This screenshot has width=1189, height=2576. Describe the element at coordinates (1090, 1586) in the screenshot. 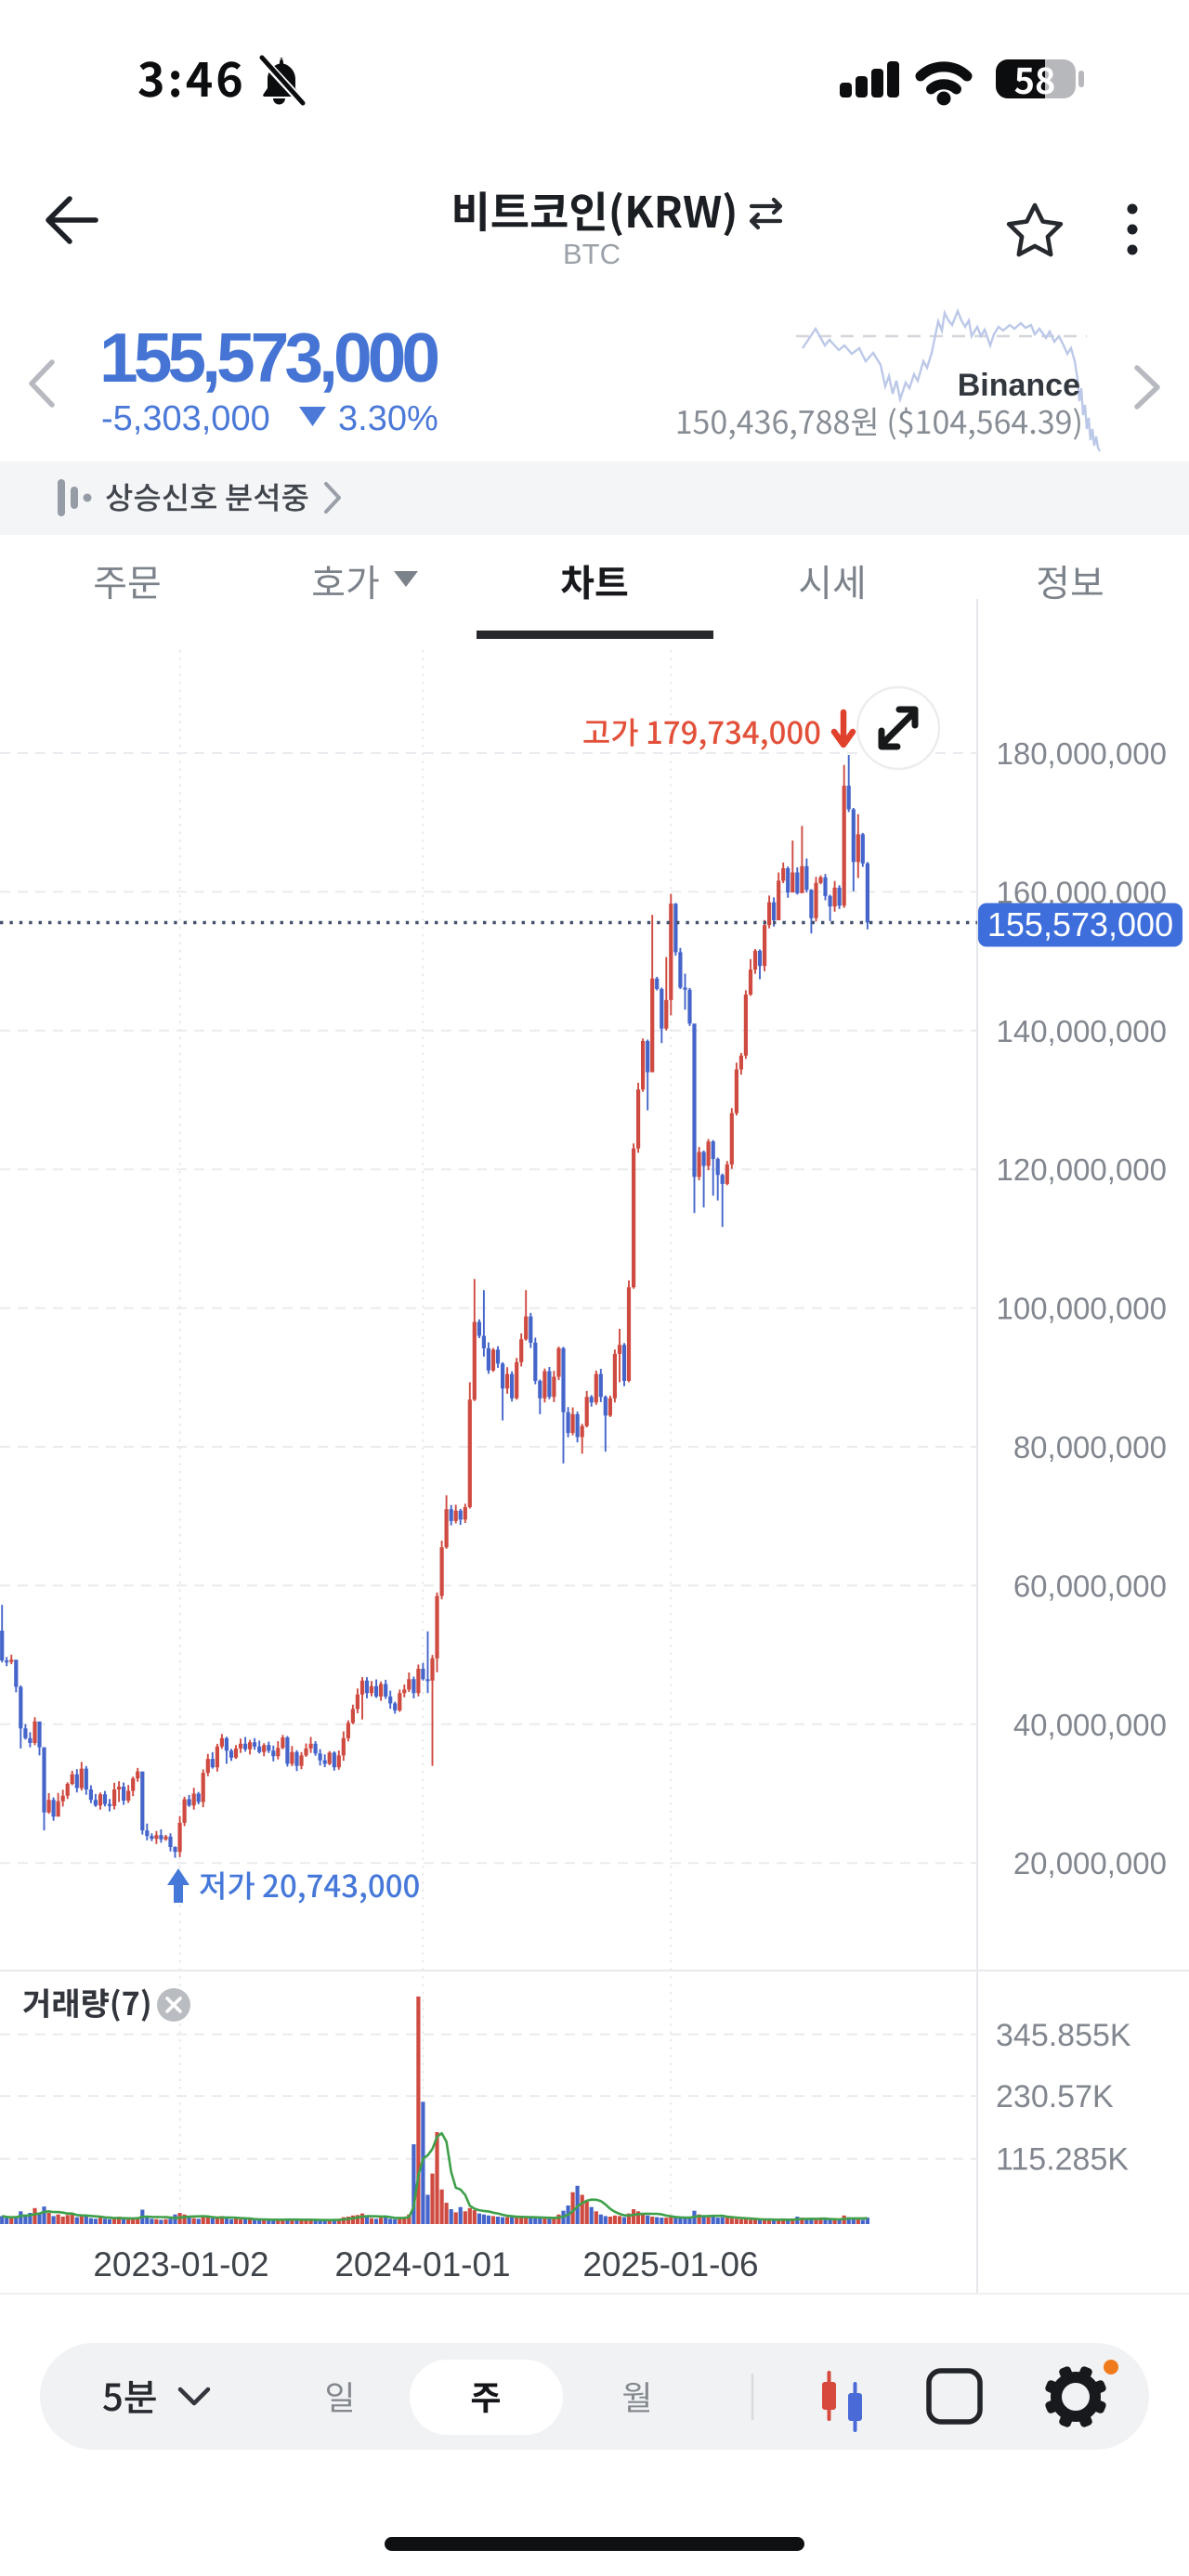

I see `svg-text: 60,000,000` at that location.